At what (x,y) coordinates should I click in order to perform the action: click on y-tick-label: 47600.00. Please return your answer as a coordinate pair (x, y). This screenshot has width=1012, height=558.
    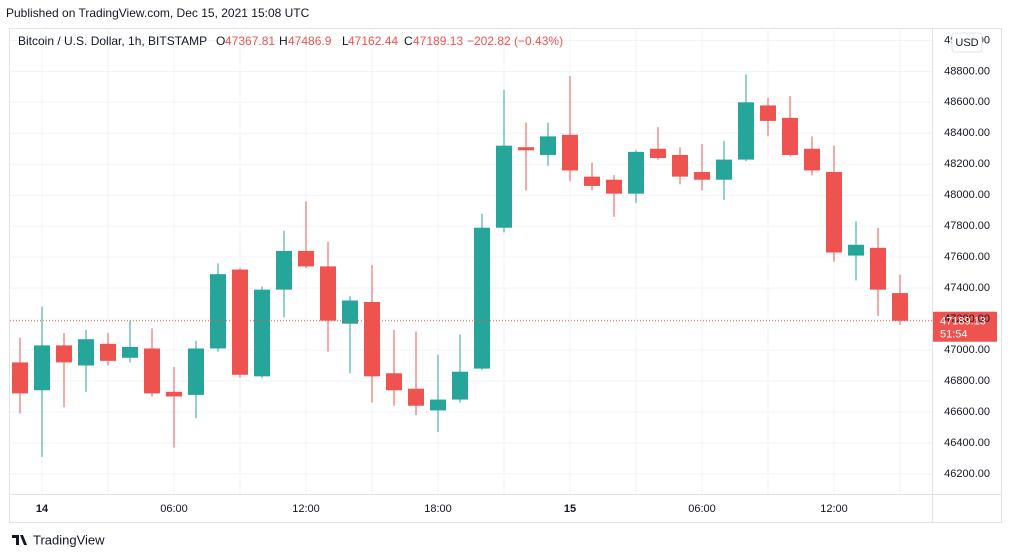
    Looking at the image, I should click on (967, 257).